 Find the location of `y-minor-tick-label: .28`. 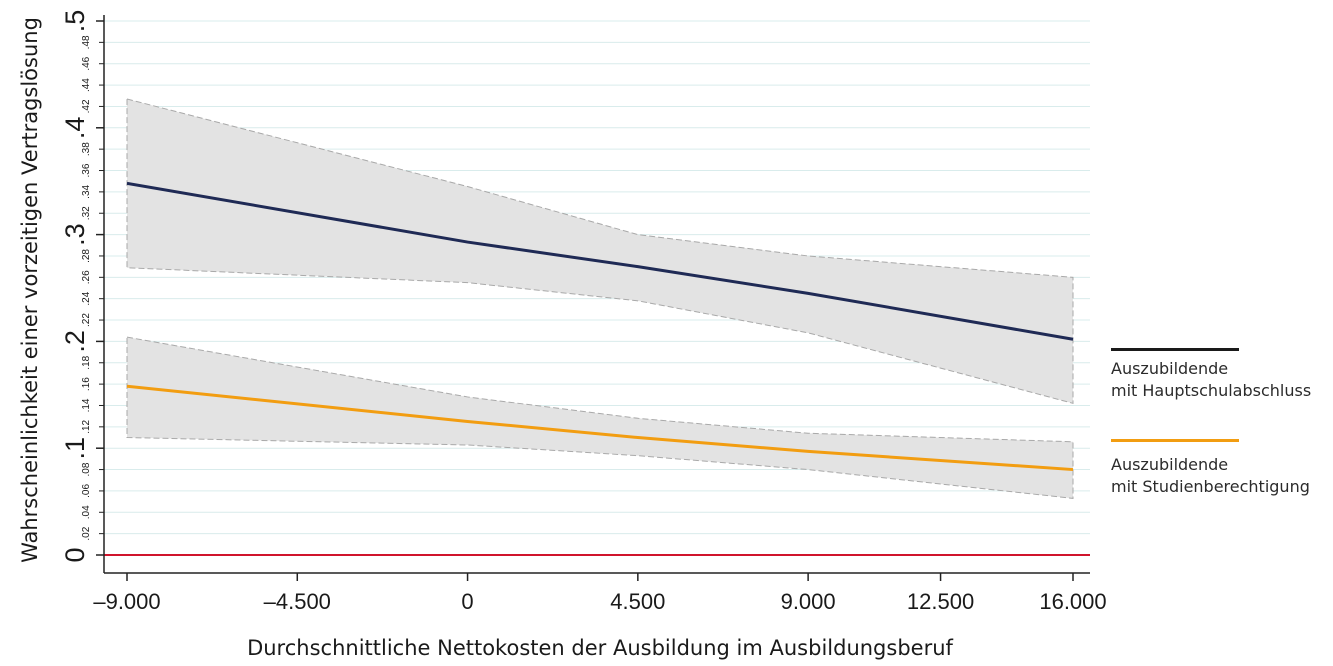

y-minor-tick-label: .28 is located at coordinates (86, 256).